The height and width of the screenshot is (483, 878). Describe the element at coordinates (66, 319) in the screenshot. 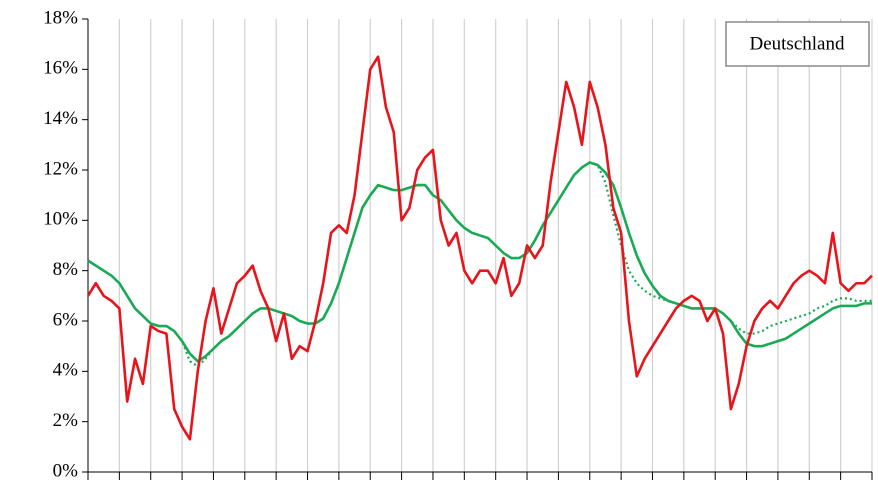

I see `y-tick-label: 6%` at that location.